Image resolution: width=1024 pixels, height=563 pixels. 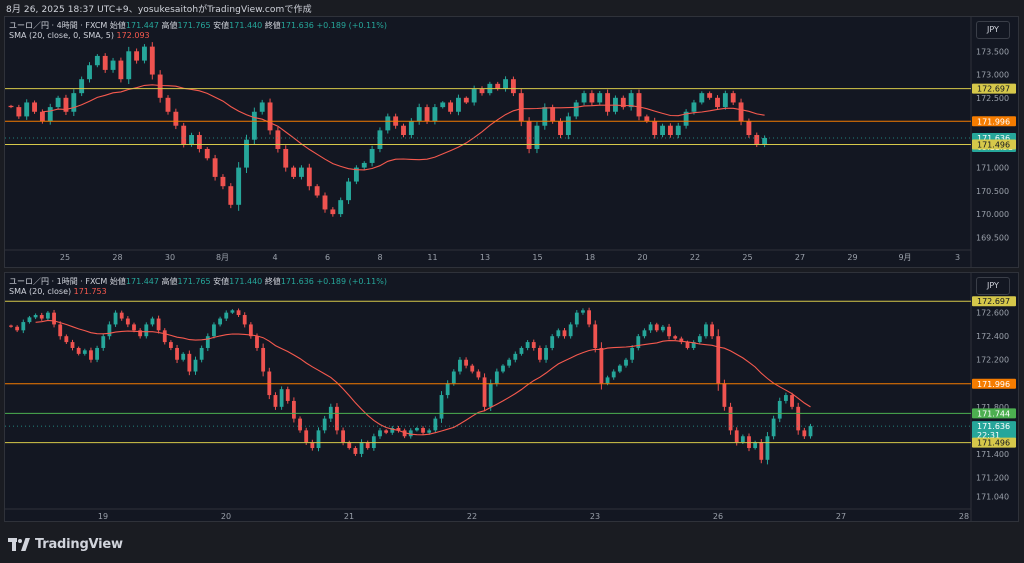 I want to click on y-tick-label: 171.040, so click(x=992, y=496).